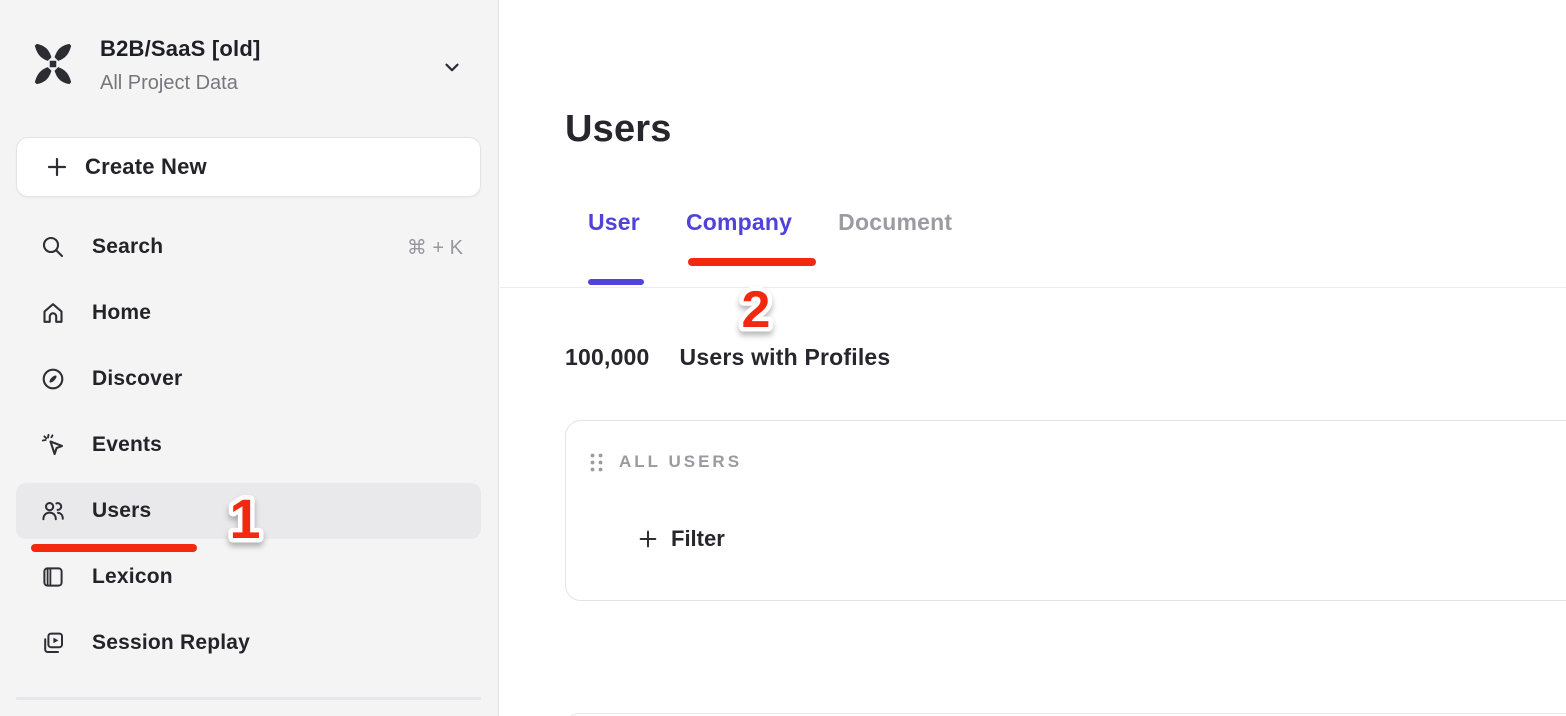 The height and width of the screenshot is (716, 1566). I want to click on sidebar-item-label: Search, so click(128, 246).